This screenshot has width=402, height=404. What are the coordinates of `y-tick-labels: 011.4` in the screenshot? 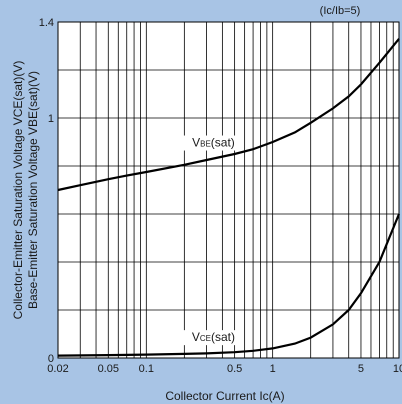 It's located at (46, 191).